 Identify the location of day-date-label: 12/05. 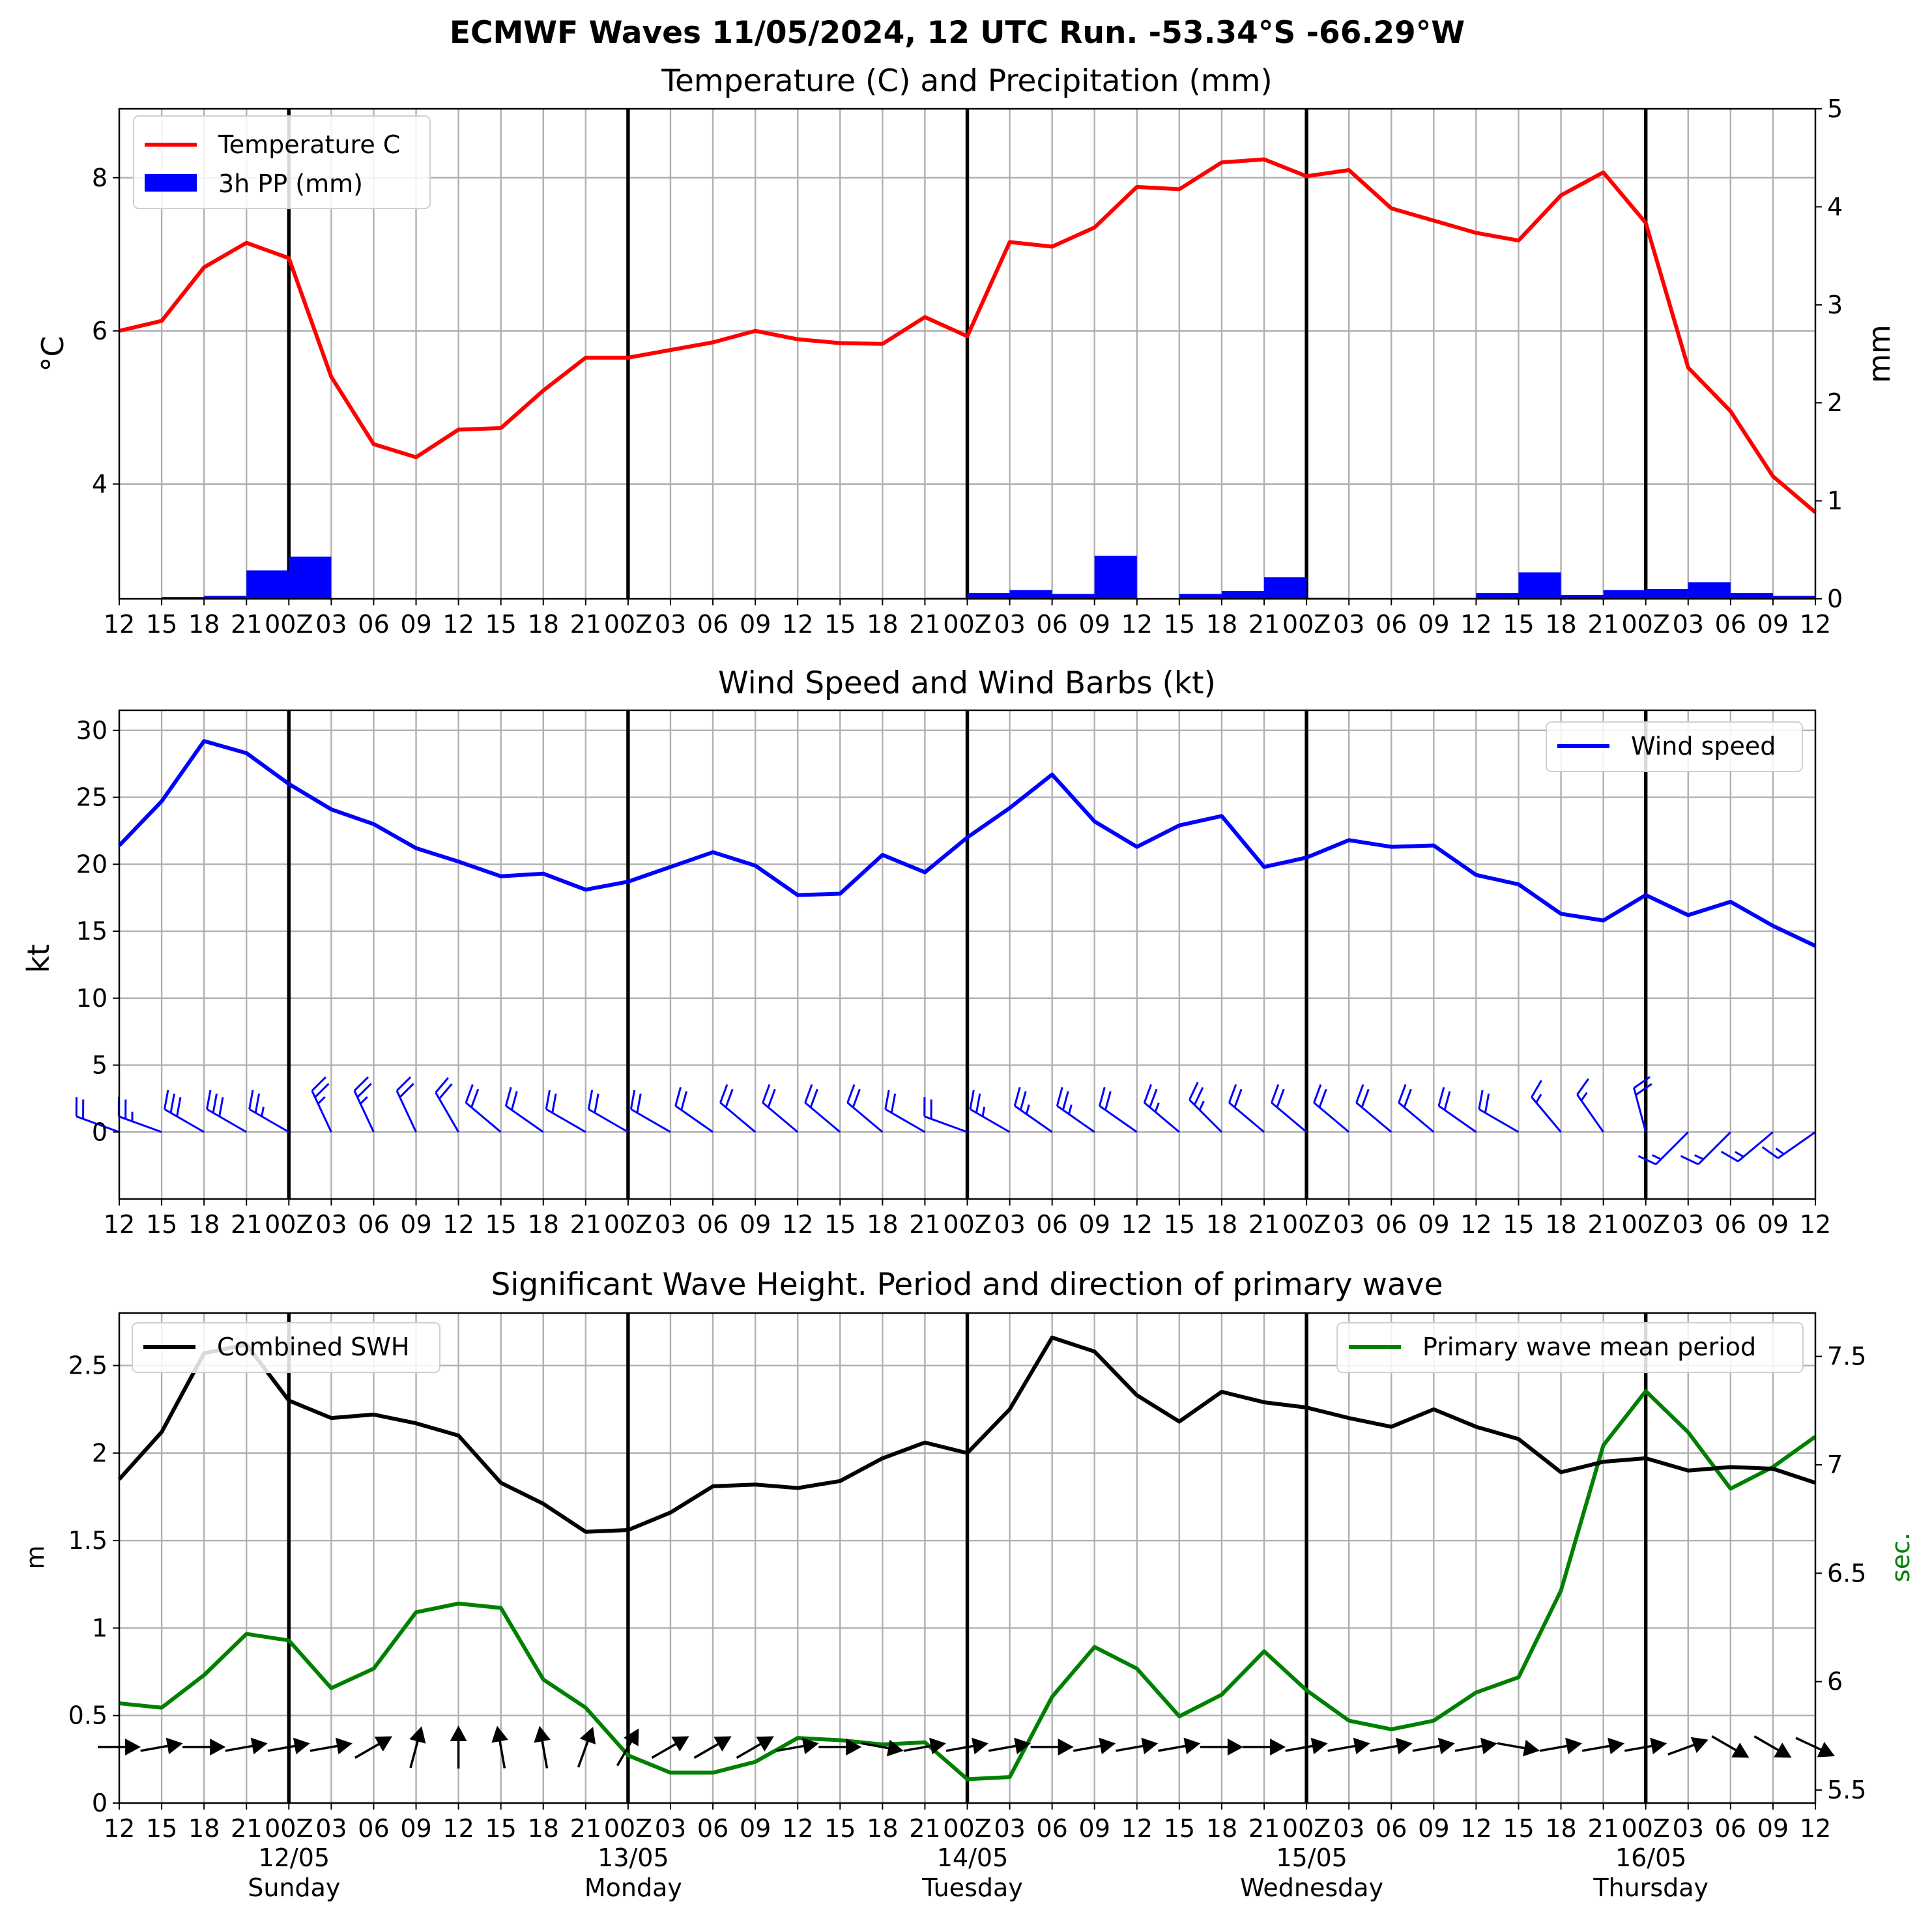
(294, 1857).